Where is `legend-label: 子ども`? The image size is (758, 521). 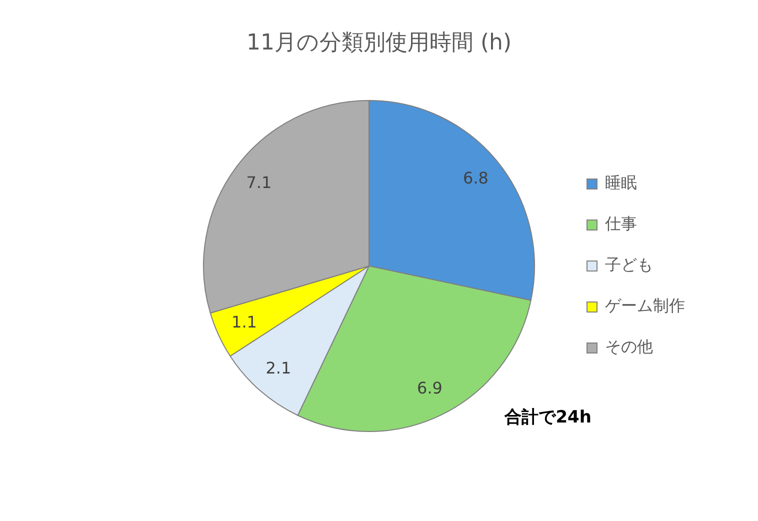
legend-label: 子ども is located at coordinates (629, 264).